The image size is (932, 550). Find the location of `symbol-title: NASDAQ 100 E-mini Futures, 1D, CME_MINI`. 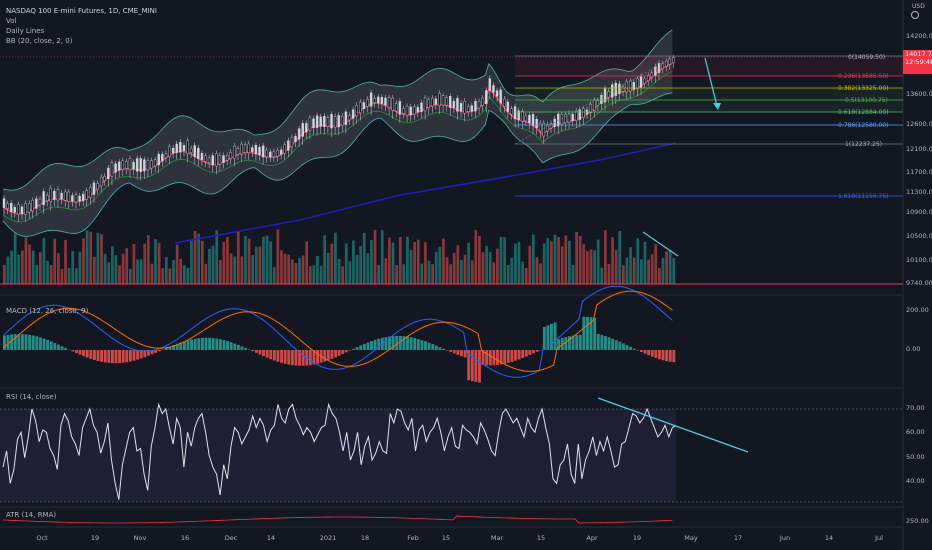

symbol-title: NASDAQ 100 E-mini Futures, 1D, CME_MINI is located at coordinates (81, 11).